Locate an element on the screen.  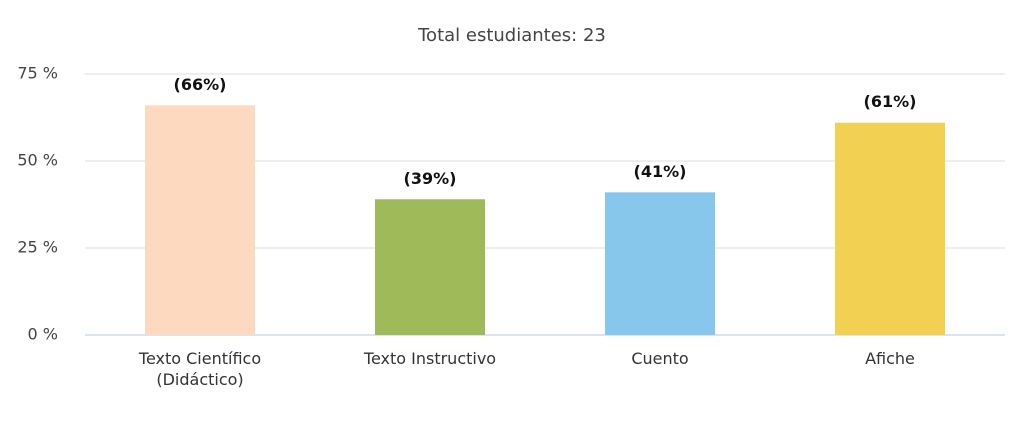
y-tick-label: 50 % is located at coordinates (37, 160).